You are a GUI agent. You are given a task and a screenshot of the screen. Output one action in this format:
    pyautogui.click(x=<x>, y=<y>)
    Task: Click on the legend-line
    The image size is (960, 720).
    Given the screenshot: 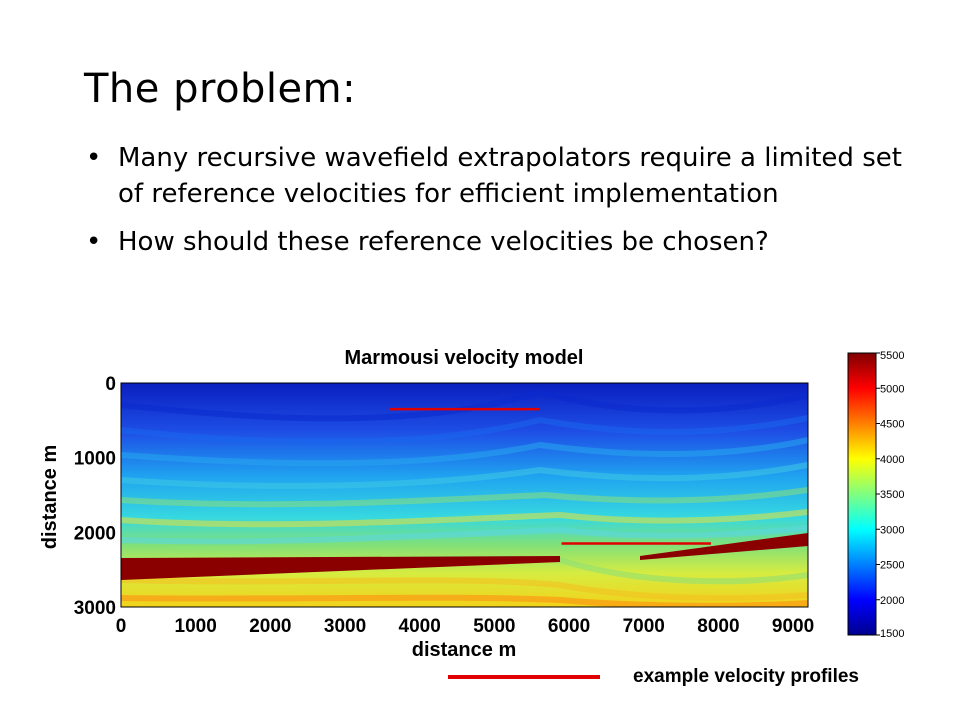 What is the action you would take?
    pyautogui.click(x=524, y=677)
    